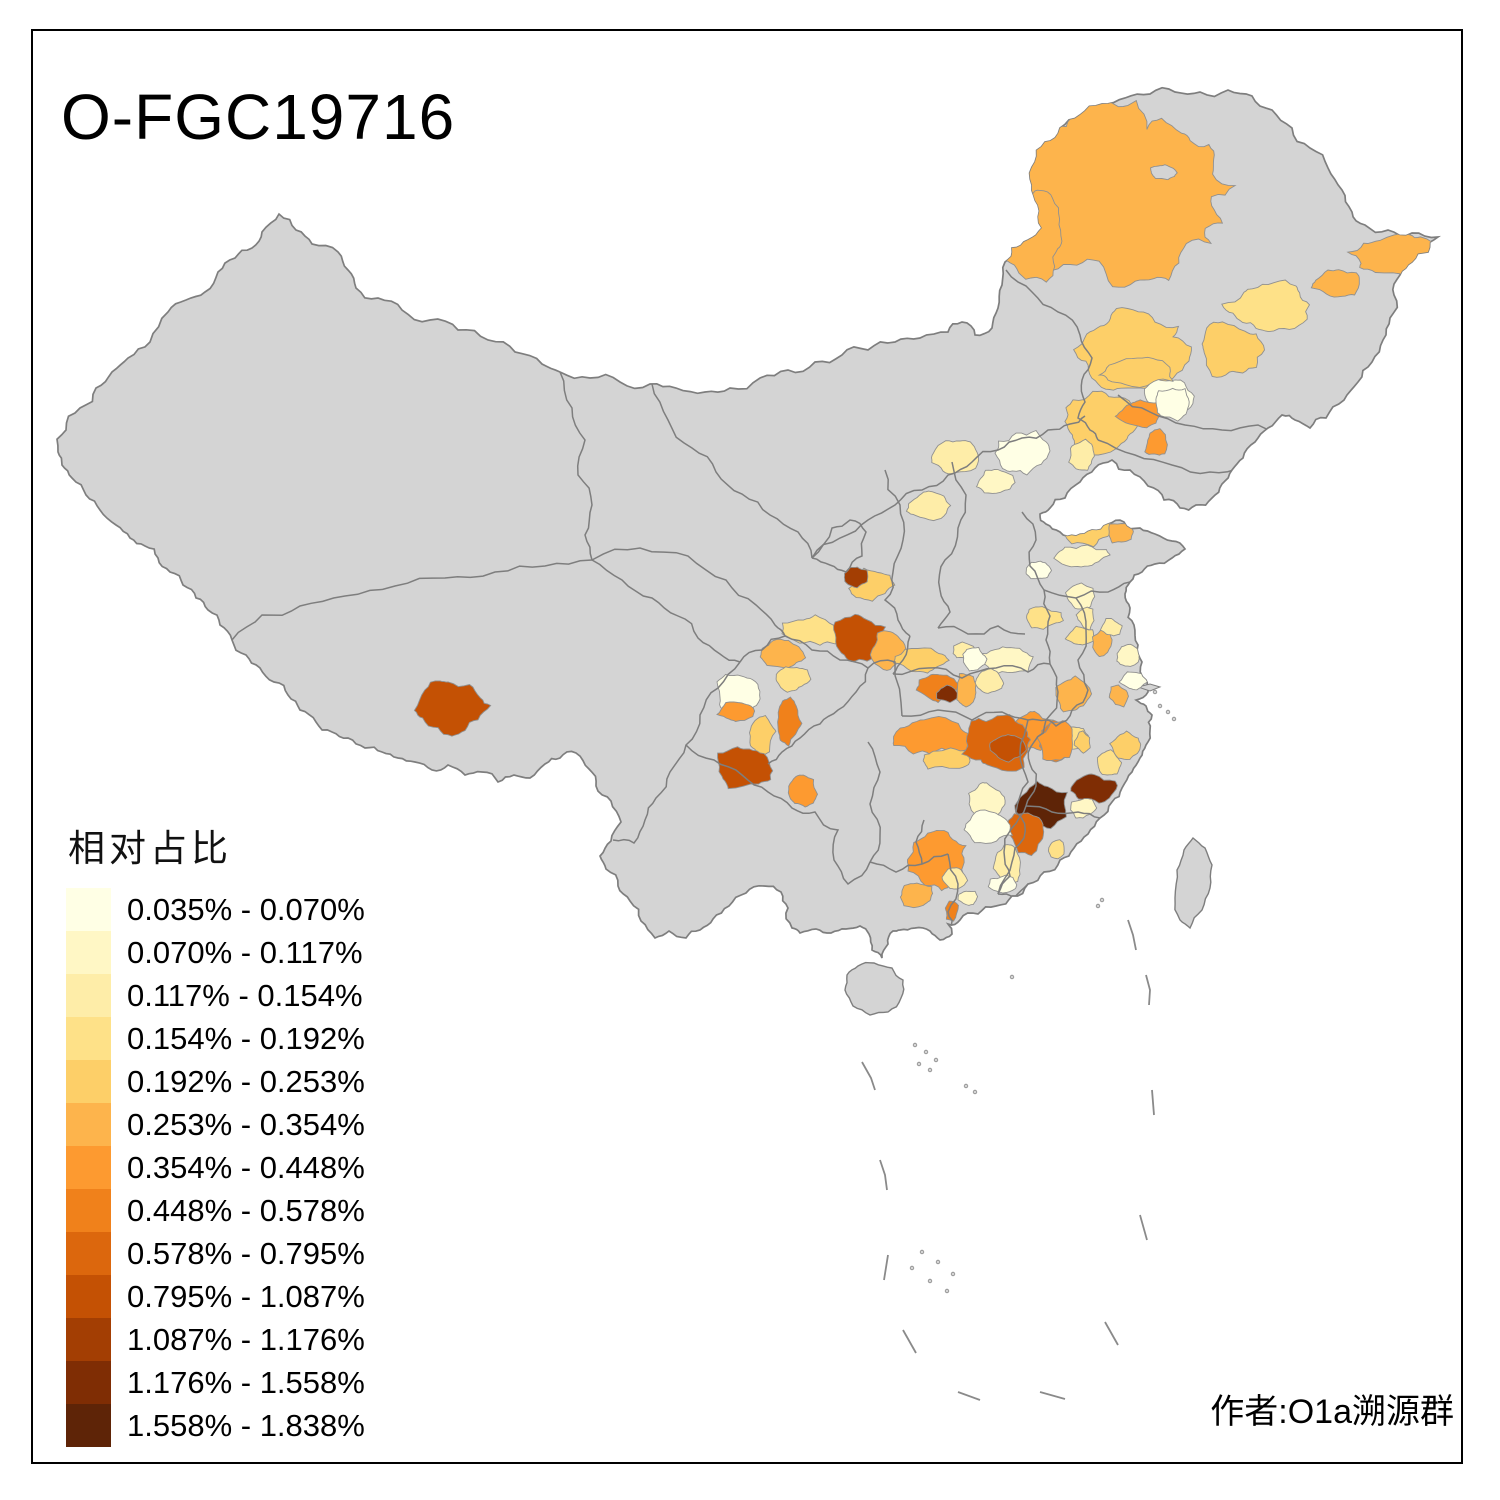 This screenshot has height=1500, width=1500. What do you see at coordinates (975, 659) in the screenshot?
I see `region-hubei-north` at bounding box center [975, 659].